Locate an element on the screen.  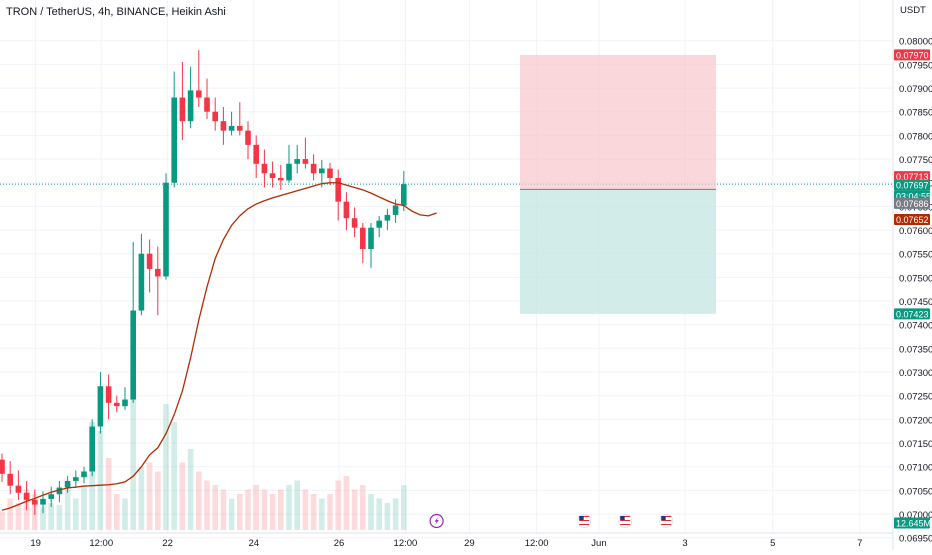
stop-loss-zone is located at coordinates (618, 122).